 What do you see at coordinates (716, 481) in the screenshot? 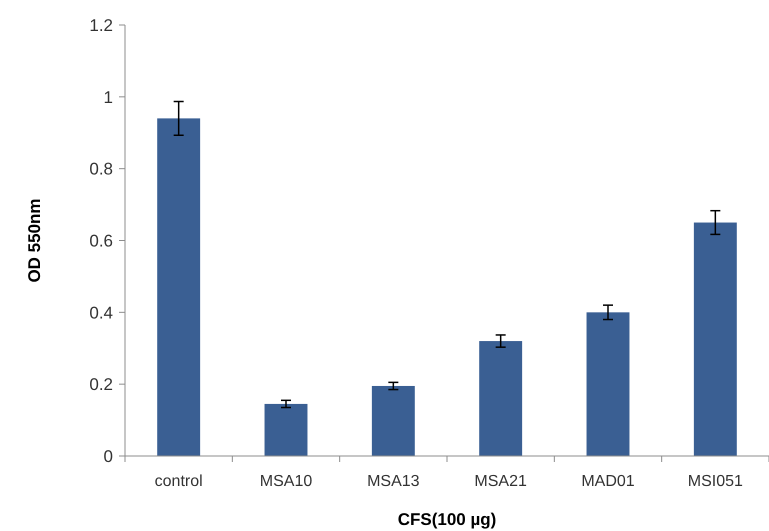
I see `x-tick-label: MSI051` at bounding box center [716, 481].